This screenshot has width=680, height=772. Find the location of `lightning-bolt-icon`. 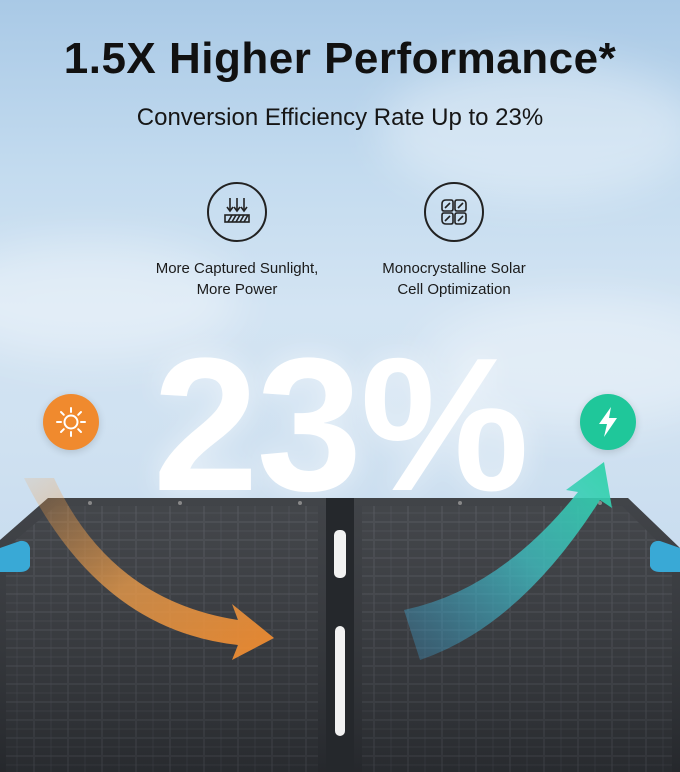

lightning-bolt-icon is located at coordinates (608, 422).